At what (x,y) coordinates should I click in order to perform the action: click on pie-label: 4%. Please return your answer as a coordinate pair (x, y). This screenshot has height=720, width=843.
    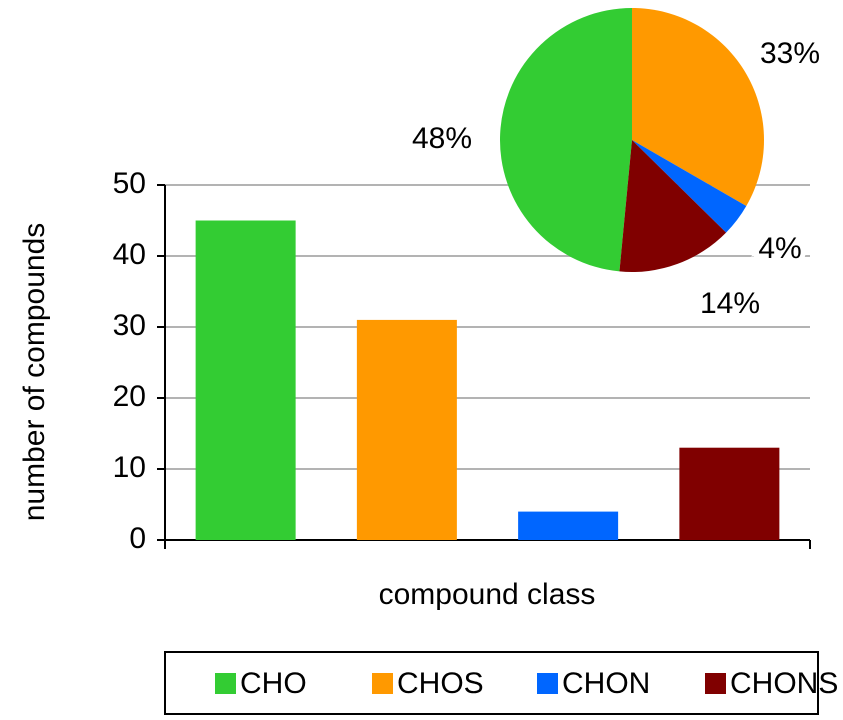
    Looking at the image, I should click on (779, 248).